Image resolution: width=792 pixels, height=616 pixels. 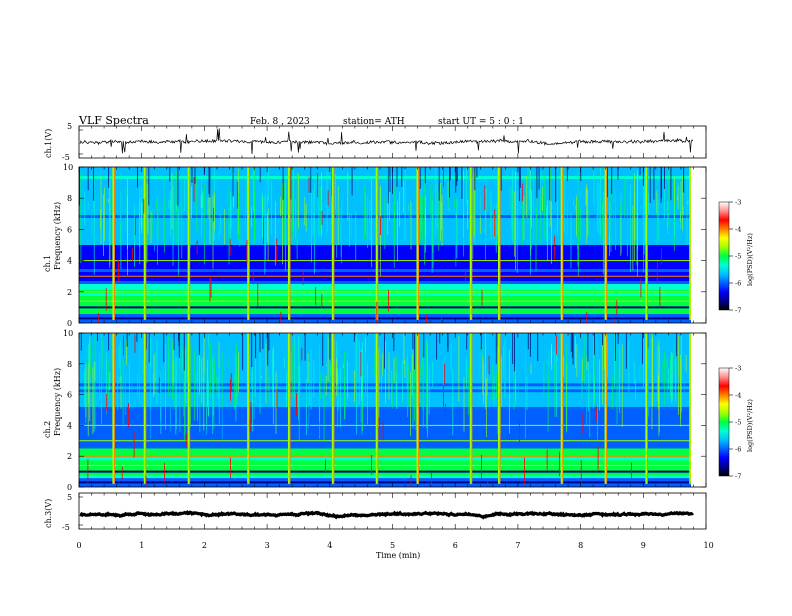 I want to click on ch3-waveform-panel: 5 -5 ch.3(V), so click(x=375, y=512).